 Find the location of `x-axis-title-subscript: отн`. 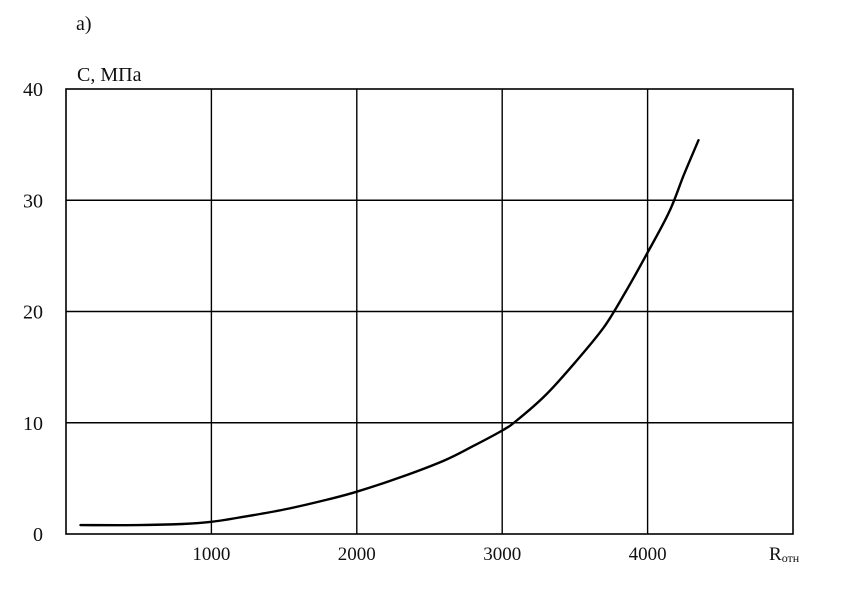

x-axis-title-subscript: отн is located at coordinates (791, 558).